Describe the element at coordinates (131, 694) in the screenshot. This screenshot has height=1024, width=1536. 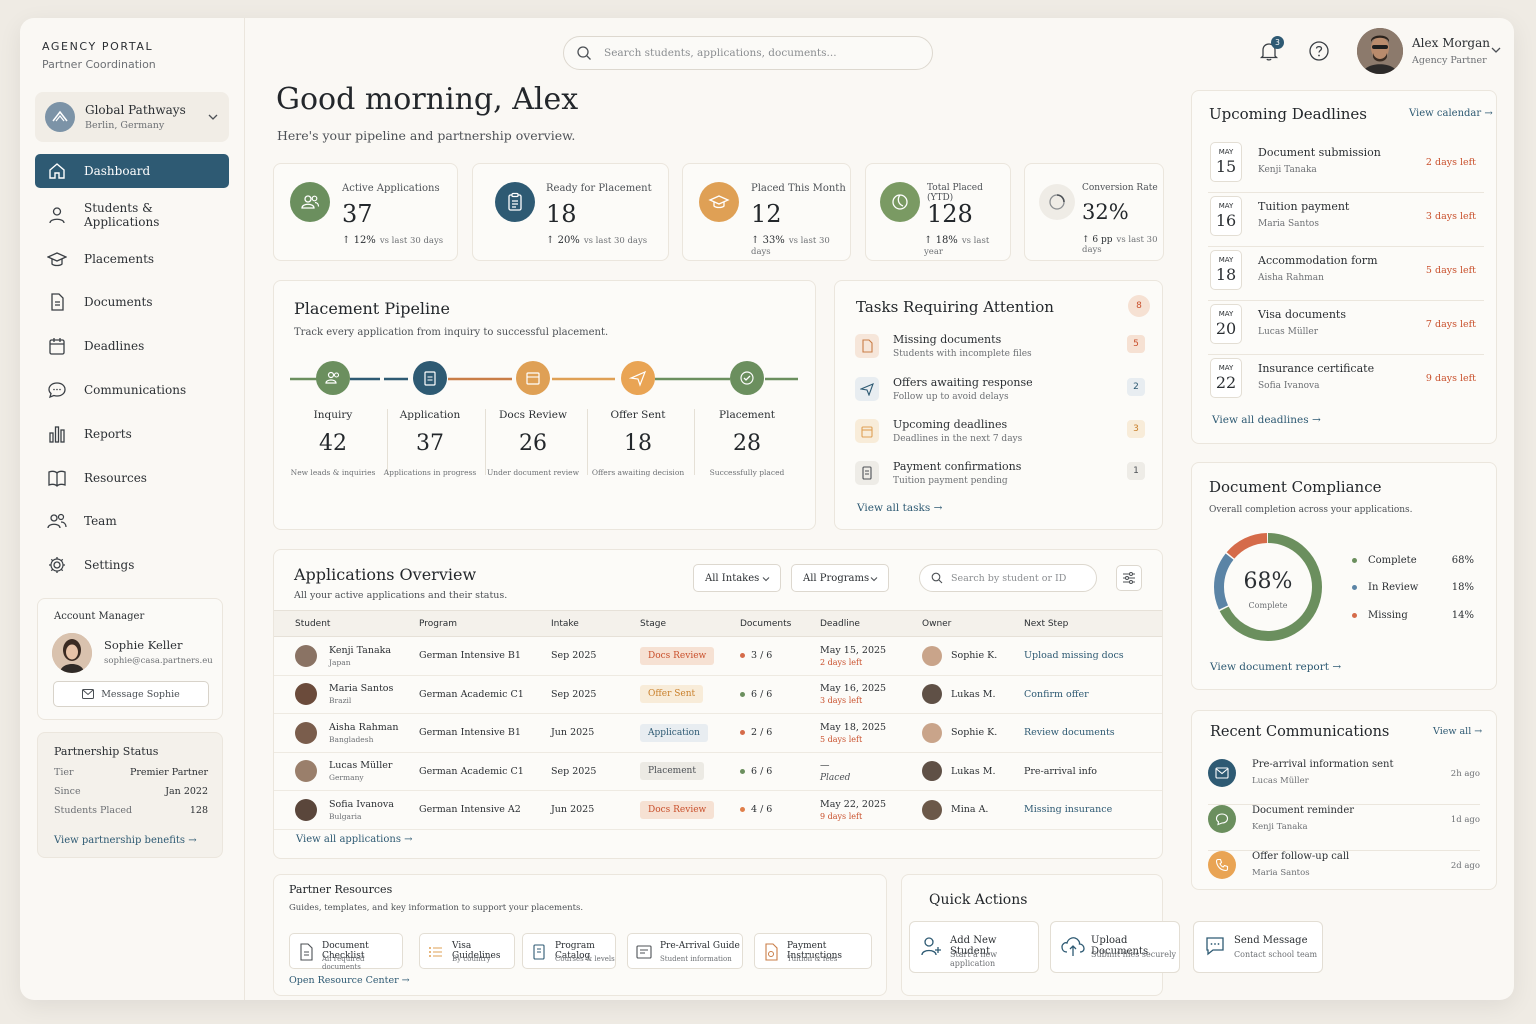
I see `message-manager-button: Message Sophie` at that location.